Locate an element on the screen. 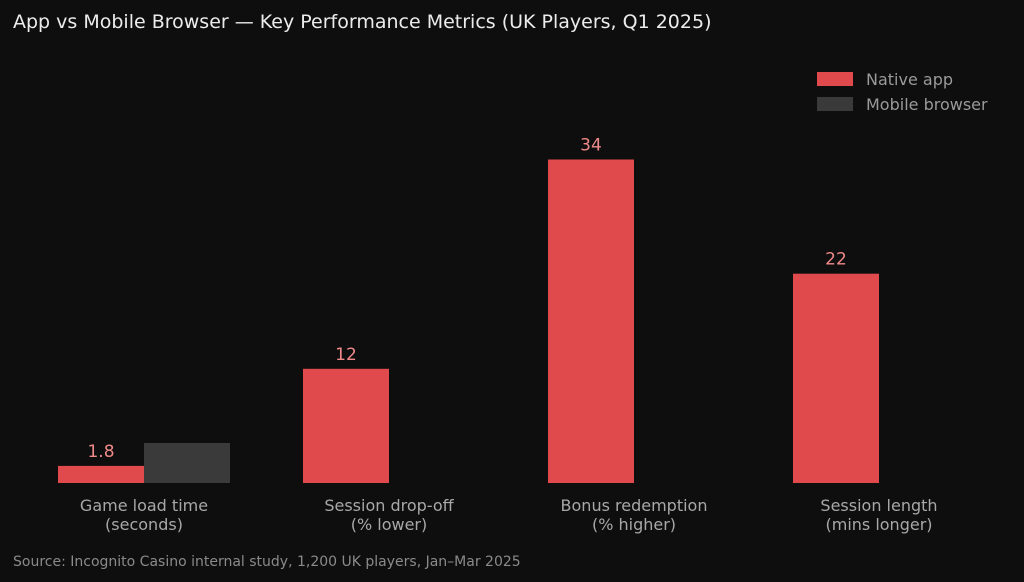 The width and height of the screenshot is (1024, 582). legend-label-mobile-browser: Mobile browser is located at coordinates (927, 104).